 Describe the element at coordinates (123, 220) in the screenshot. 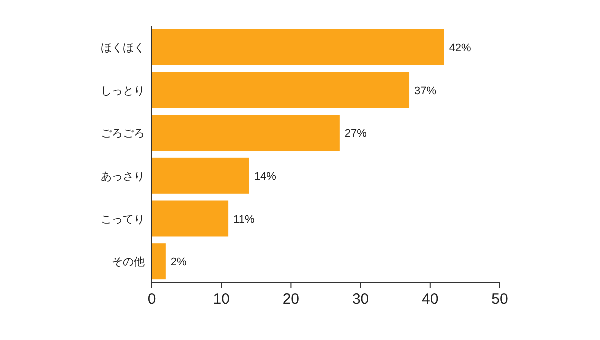

I see `y-tick-label: こってり` at that location.